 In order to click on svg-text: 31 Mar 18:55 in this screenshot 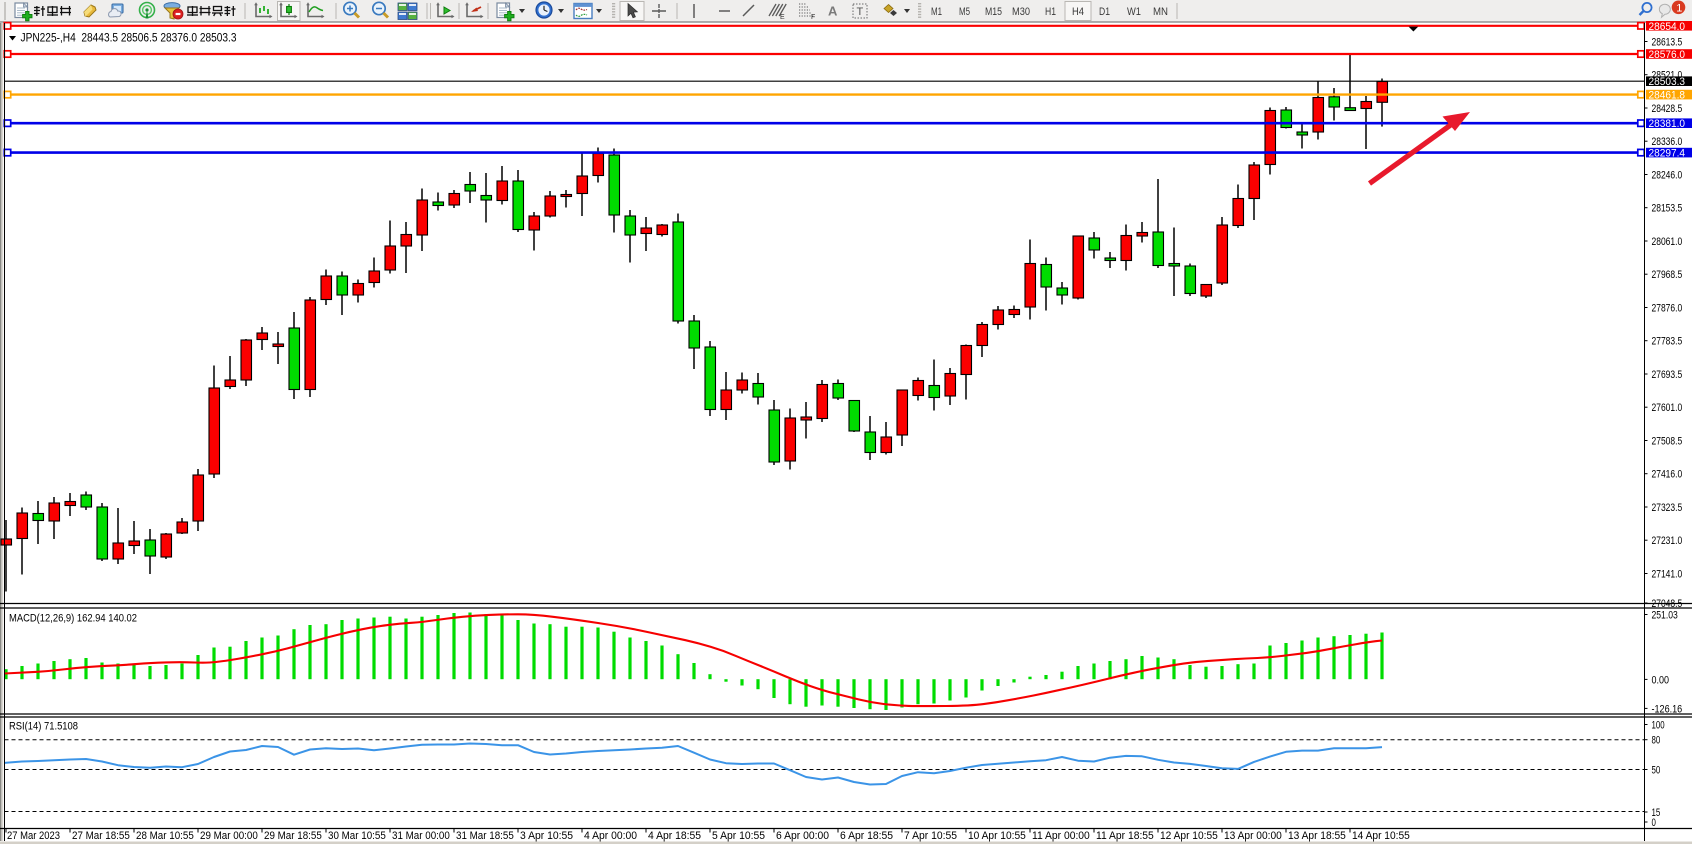, I will do `click(485, 836)`.